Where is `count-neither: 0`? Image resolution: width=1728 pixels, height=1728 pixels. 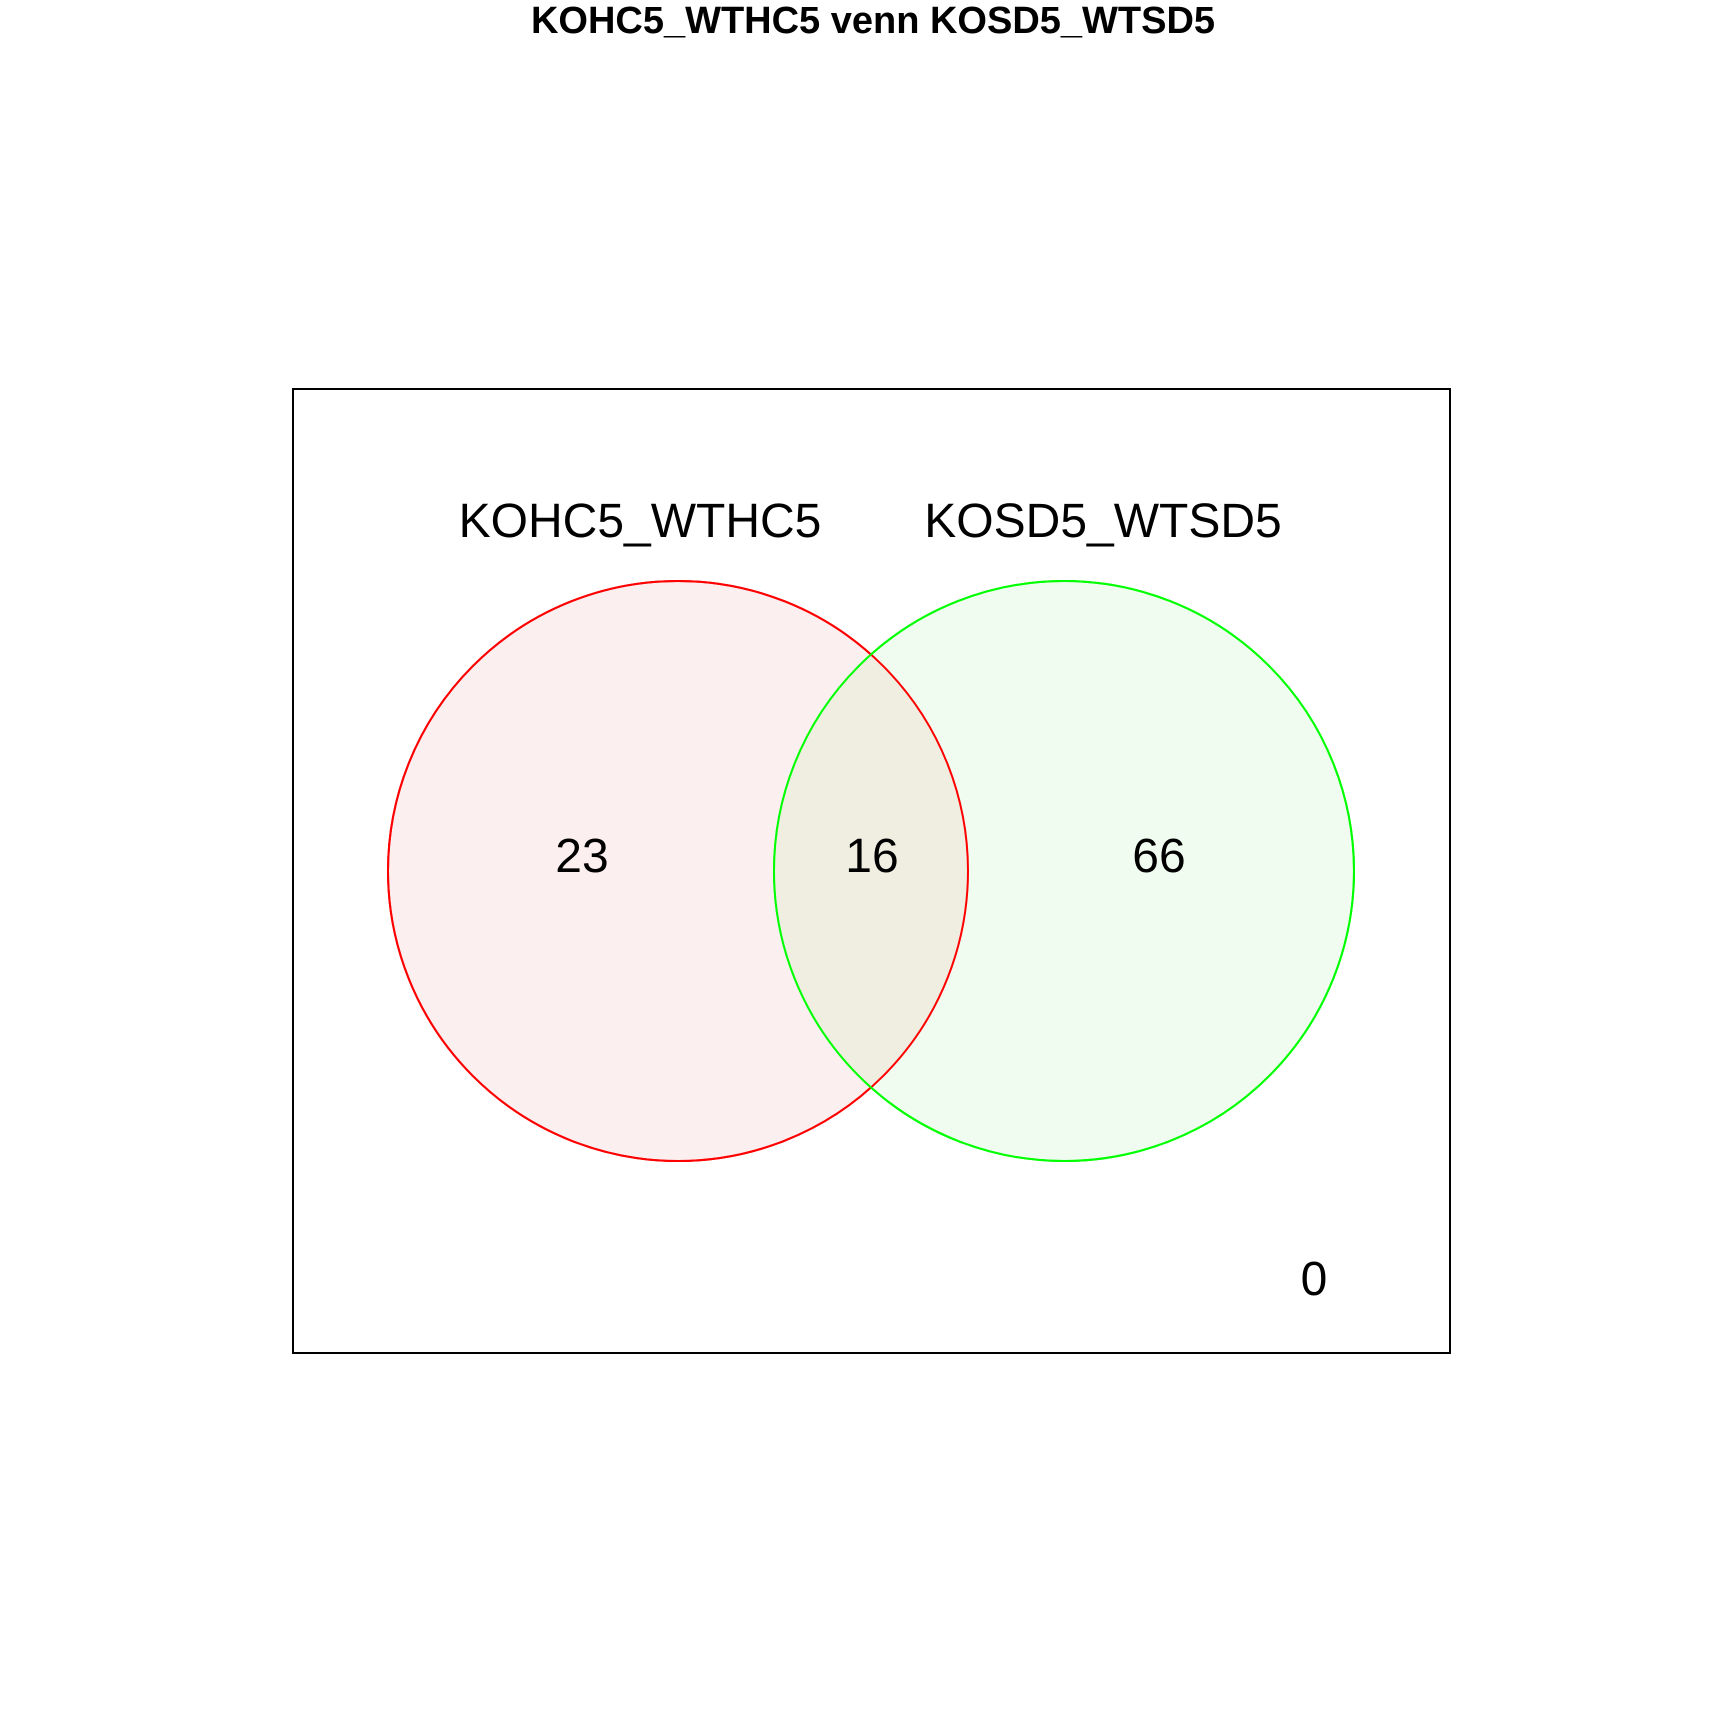 count-neither: 0 is located at coordinates (1314, 1279).